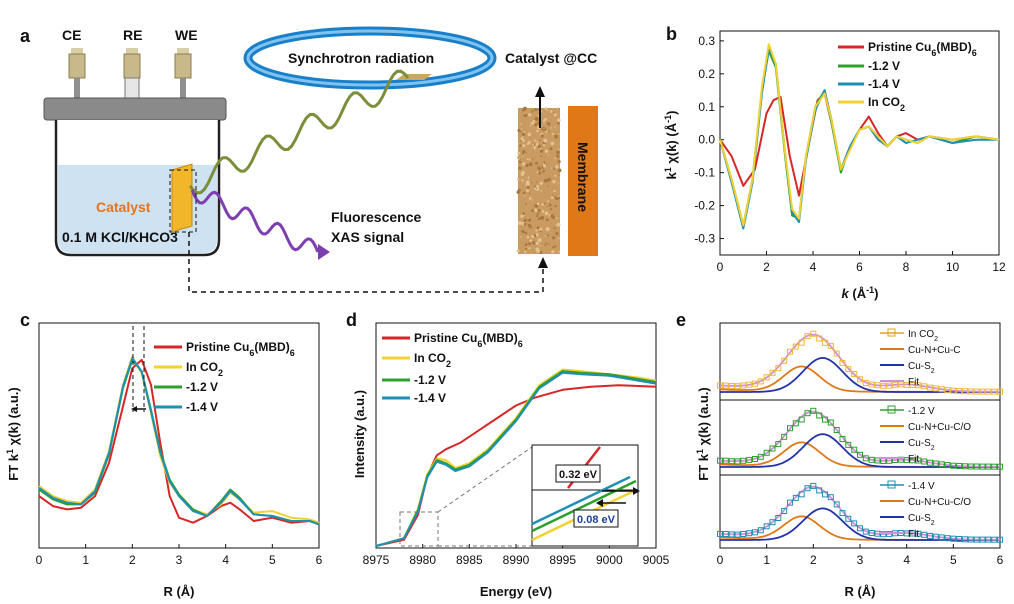 The width and height of the screenshot is (1014, 604). What do you see at coordinates (859, 513) in the screenshot?
I see `e3-line-fit` at bounding box center [859, 513].